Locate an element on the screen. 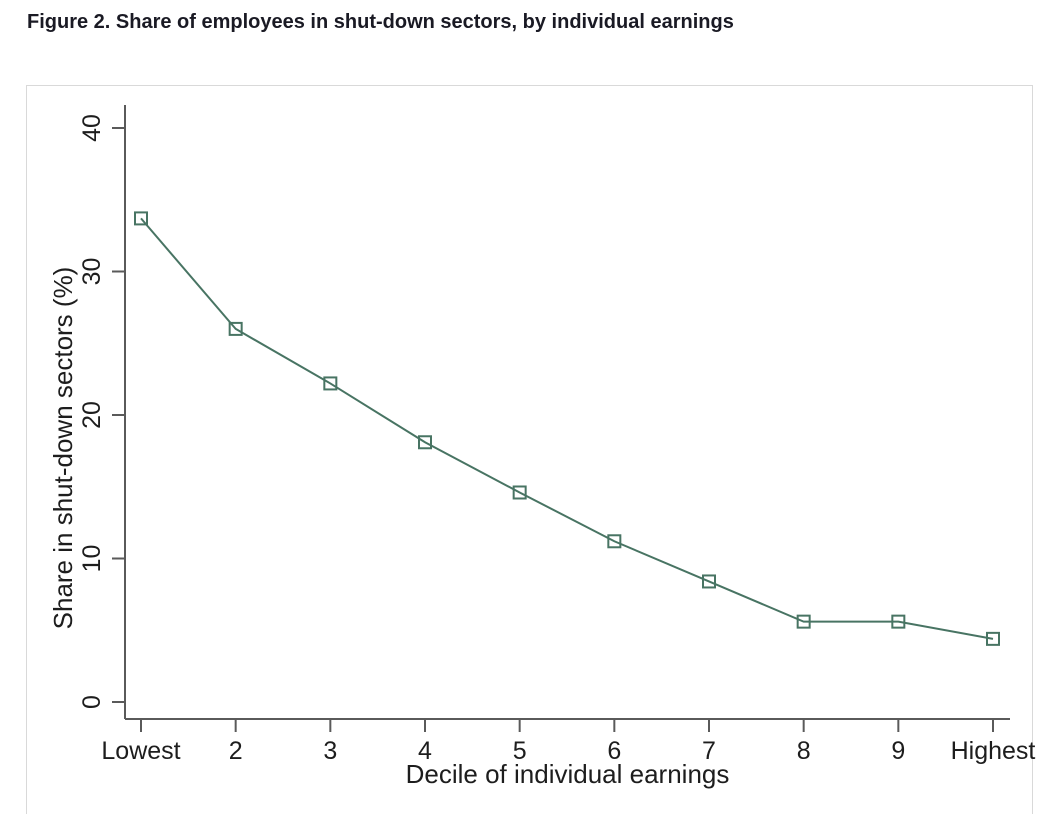  x-tick-label: 9 is located at coordinates (898, 751).